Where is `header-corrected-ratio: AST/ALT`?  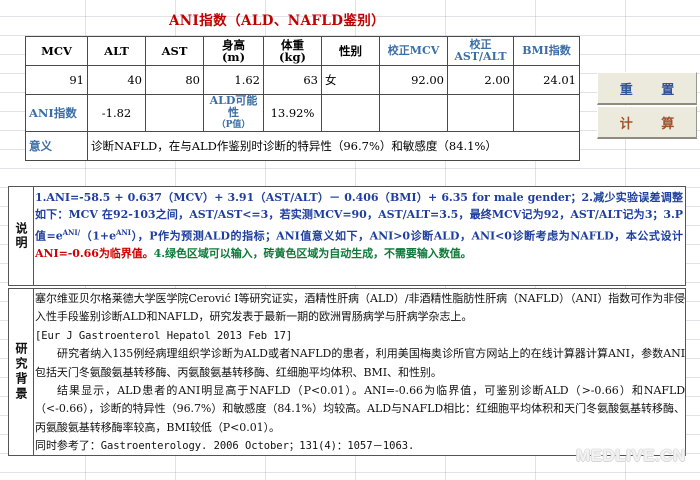
header-corrected-ratio: AST/ALT is located at coordinates (480, 56).